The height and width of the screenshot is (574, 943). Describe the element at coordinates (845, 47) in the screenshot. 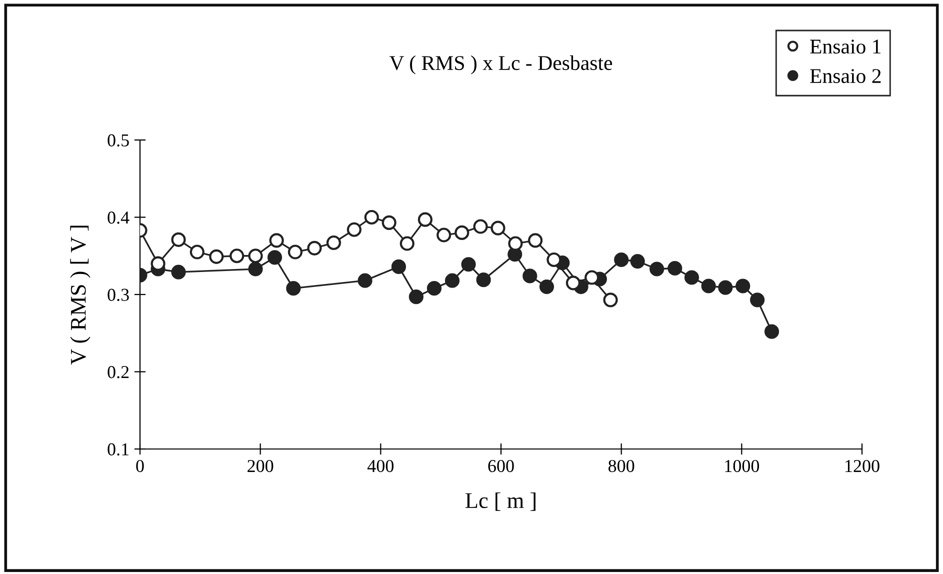

I see `legend-label: Ensaio 1` at that location.